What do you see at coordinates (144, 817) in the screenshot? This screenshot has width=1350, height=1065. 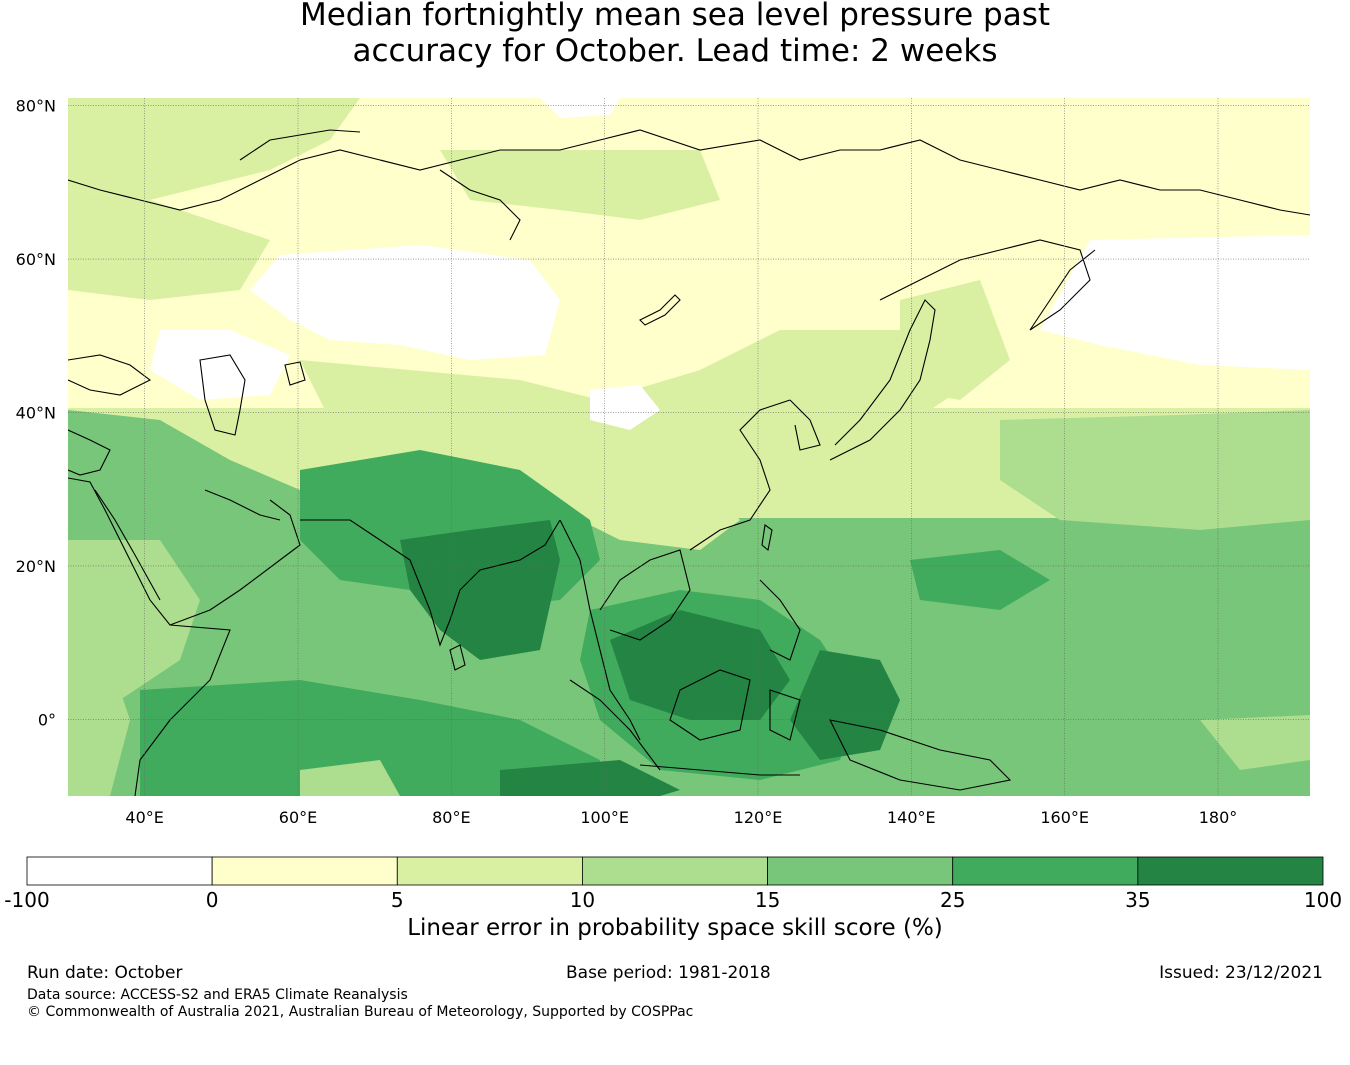 I see `longitude-tick-label: 40°E` at bounding box center [144, 817].